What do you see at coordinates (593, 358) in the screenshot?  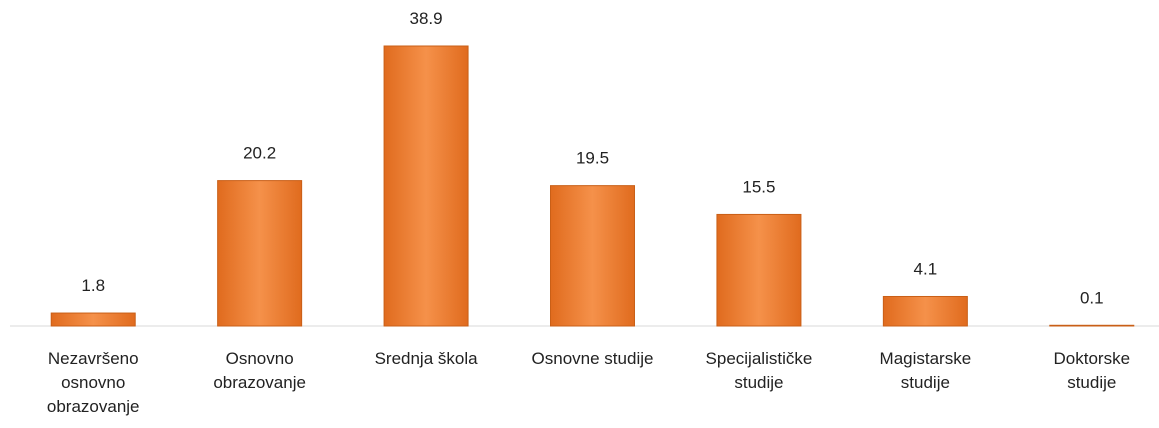 I see `x-tick-label: Osnovne studije` at bounding box center [593, 358].